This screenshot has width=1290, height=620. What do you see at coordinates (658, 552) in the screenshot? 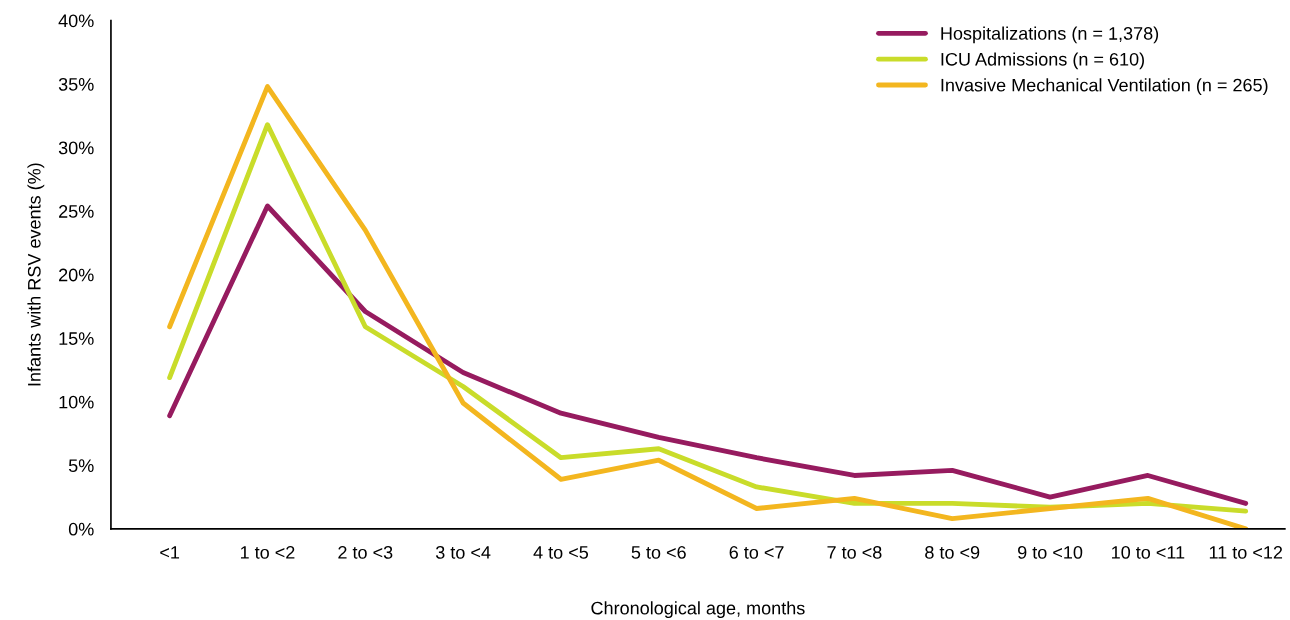
I see `x-tick-label: 5 to <6` at bounding box center [658, 552].